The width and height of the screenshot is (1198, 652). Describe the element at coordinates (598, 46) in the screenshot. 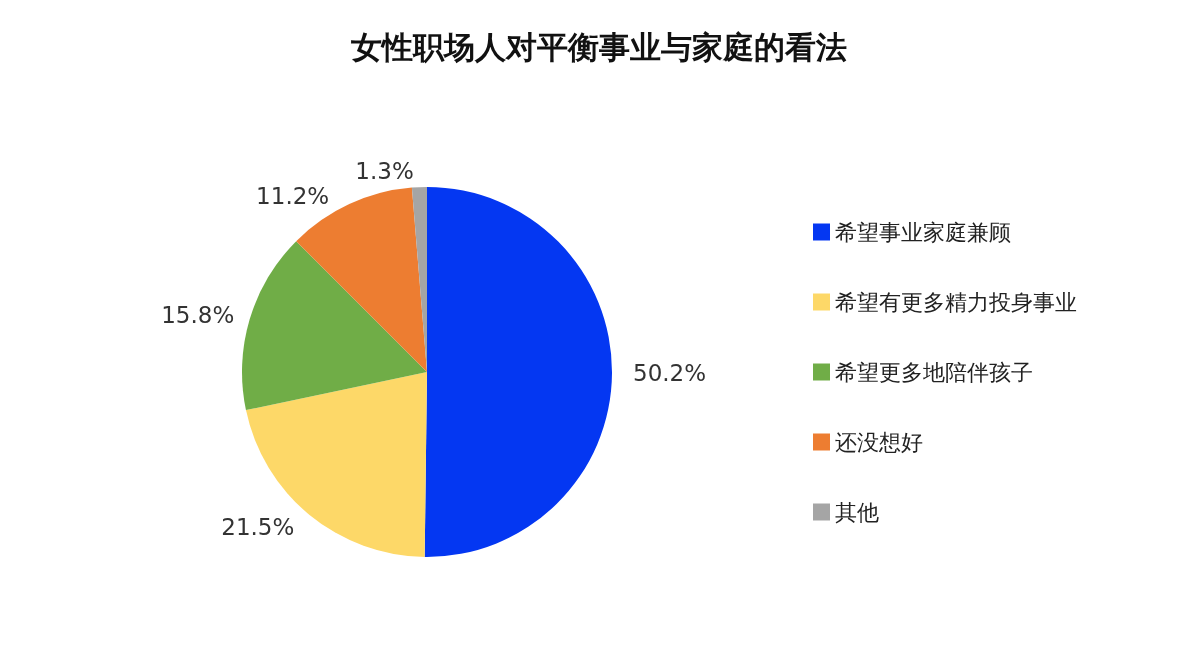

I see `chart-title: 女性职场人对平衡事业与家庭的看法` at that location.